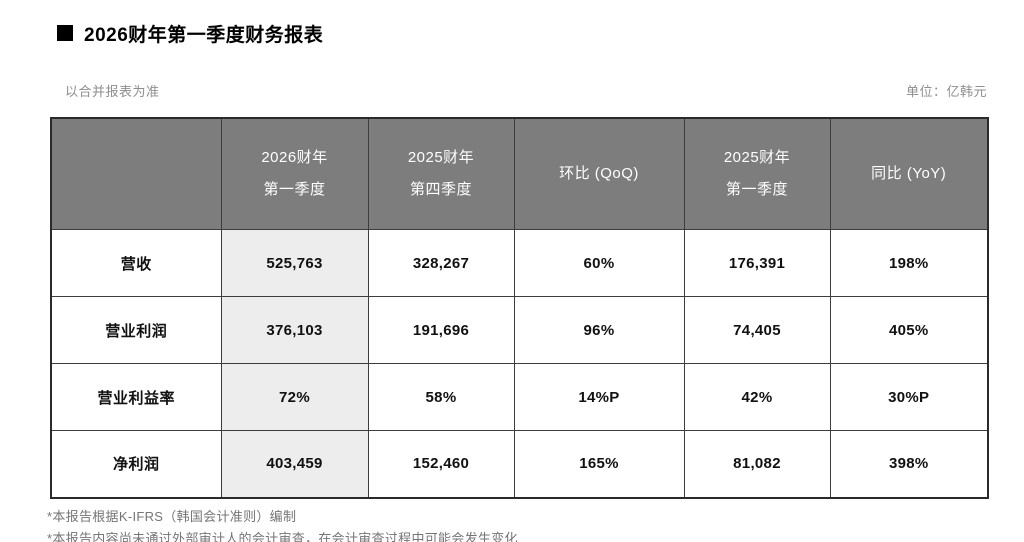 The image size is (1024, 542). What do you see at coordinates (441, 263) in the screenshot?
I see `table-cell: 328,267` at bounding box center [441, 263].